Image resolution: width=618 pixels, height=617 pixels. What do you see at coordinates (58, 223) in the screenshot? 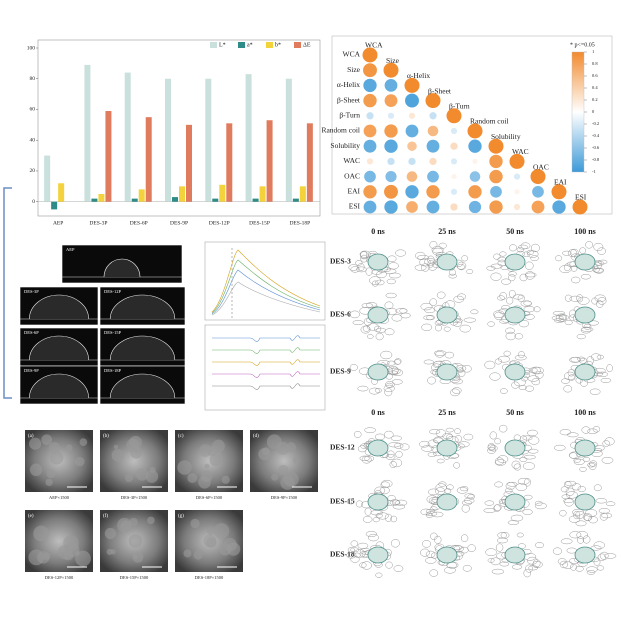
I see `x-tick-label: AEP` at bounding box center [58, 223].